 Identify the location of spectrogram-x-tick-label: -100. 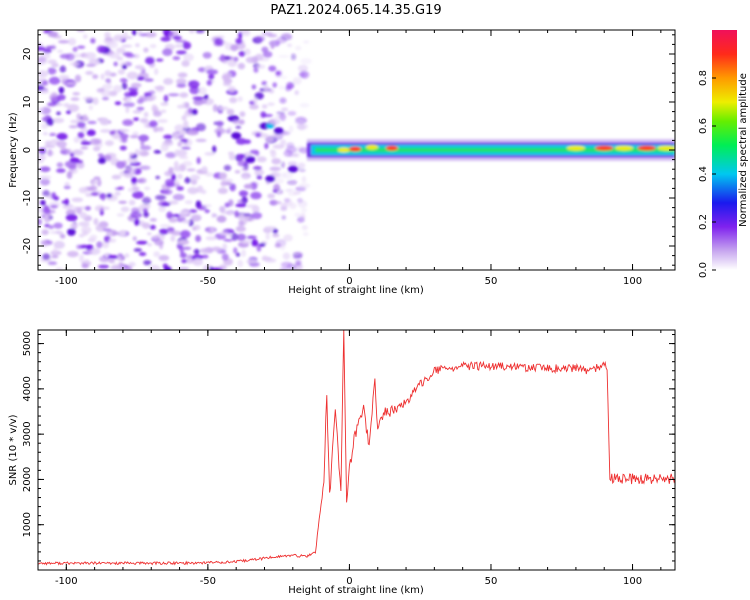
(66, 281).